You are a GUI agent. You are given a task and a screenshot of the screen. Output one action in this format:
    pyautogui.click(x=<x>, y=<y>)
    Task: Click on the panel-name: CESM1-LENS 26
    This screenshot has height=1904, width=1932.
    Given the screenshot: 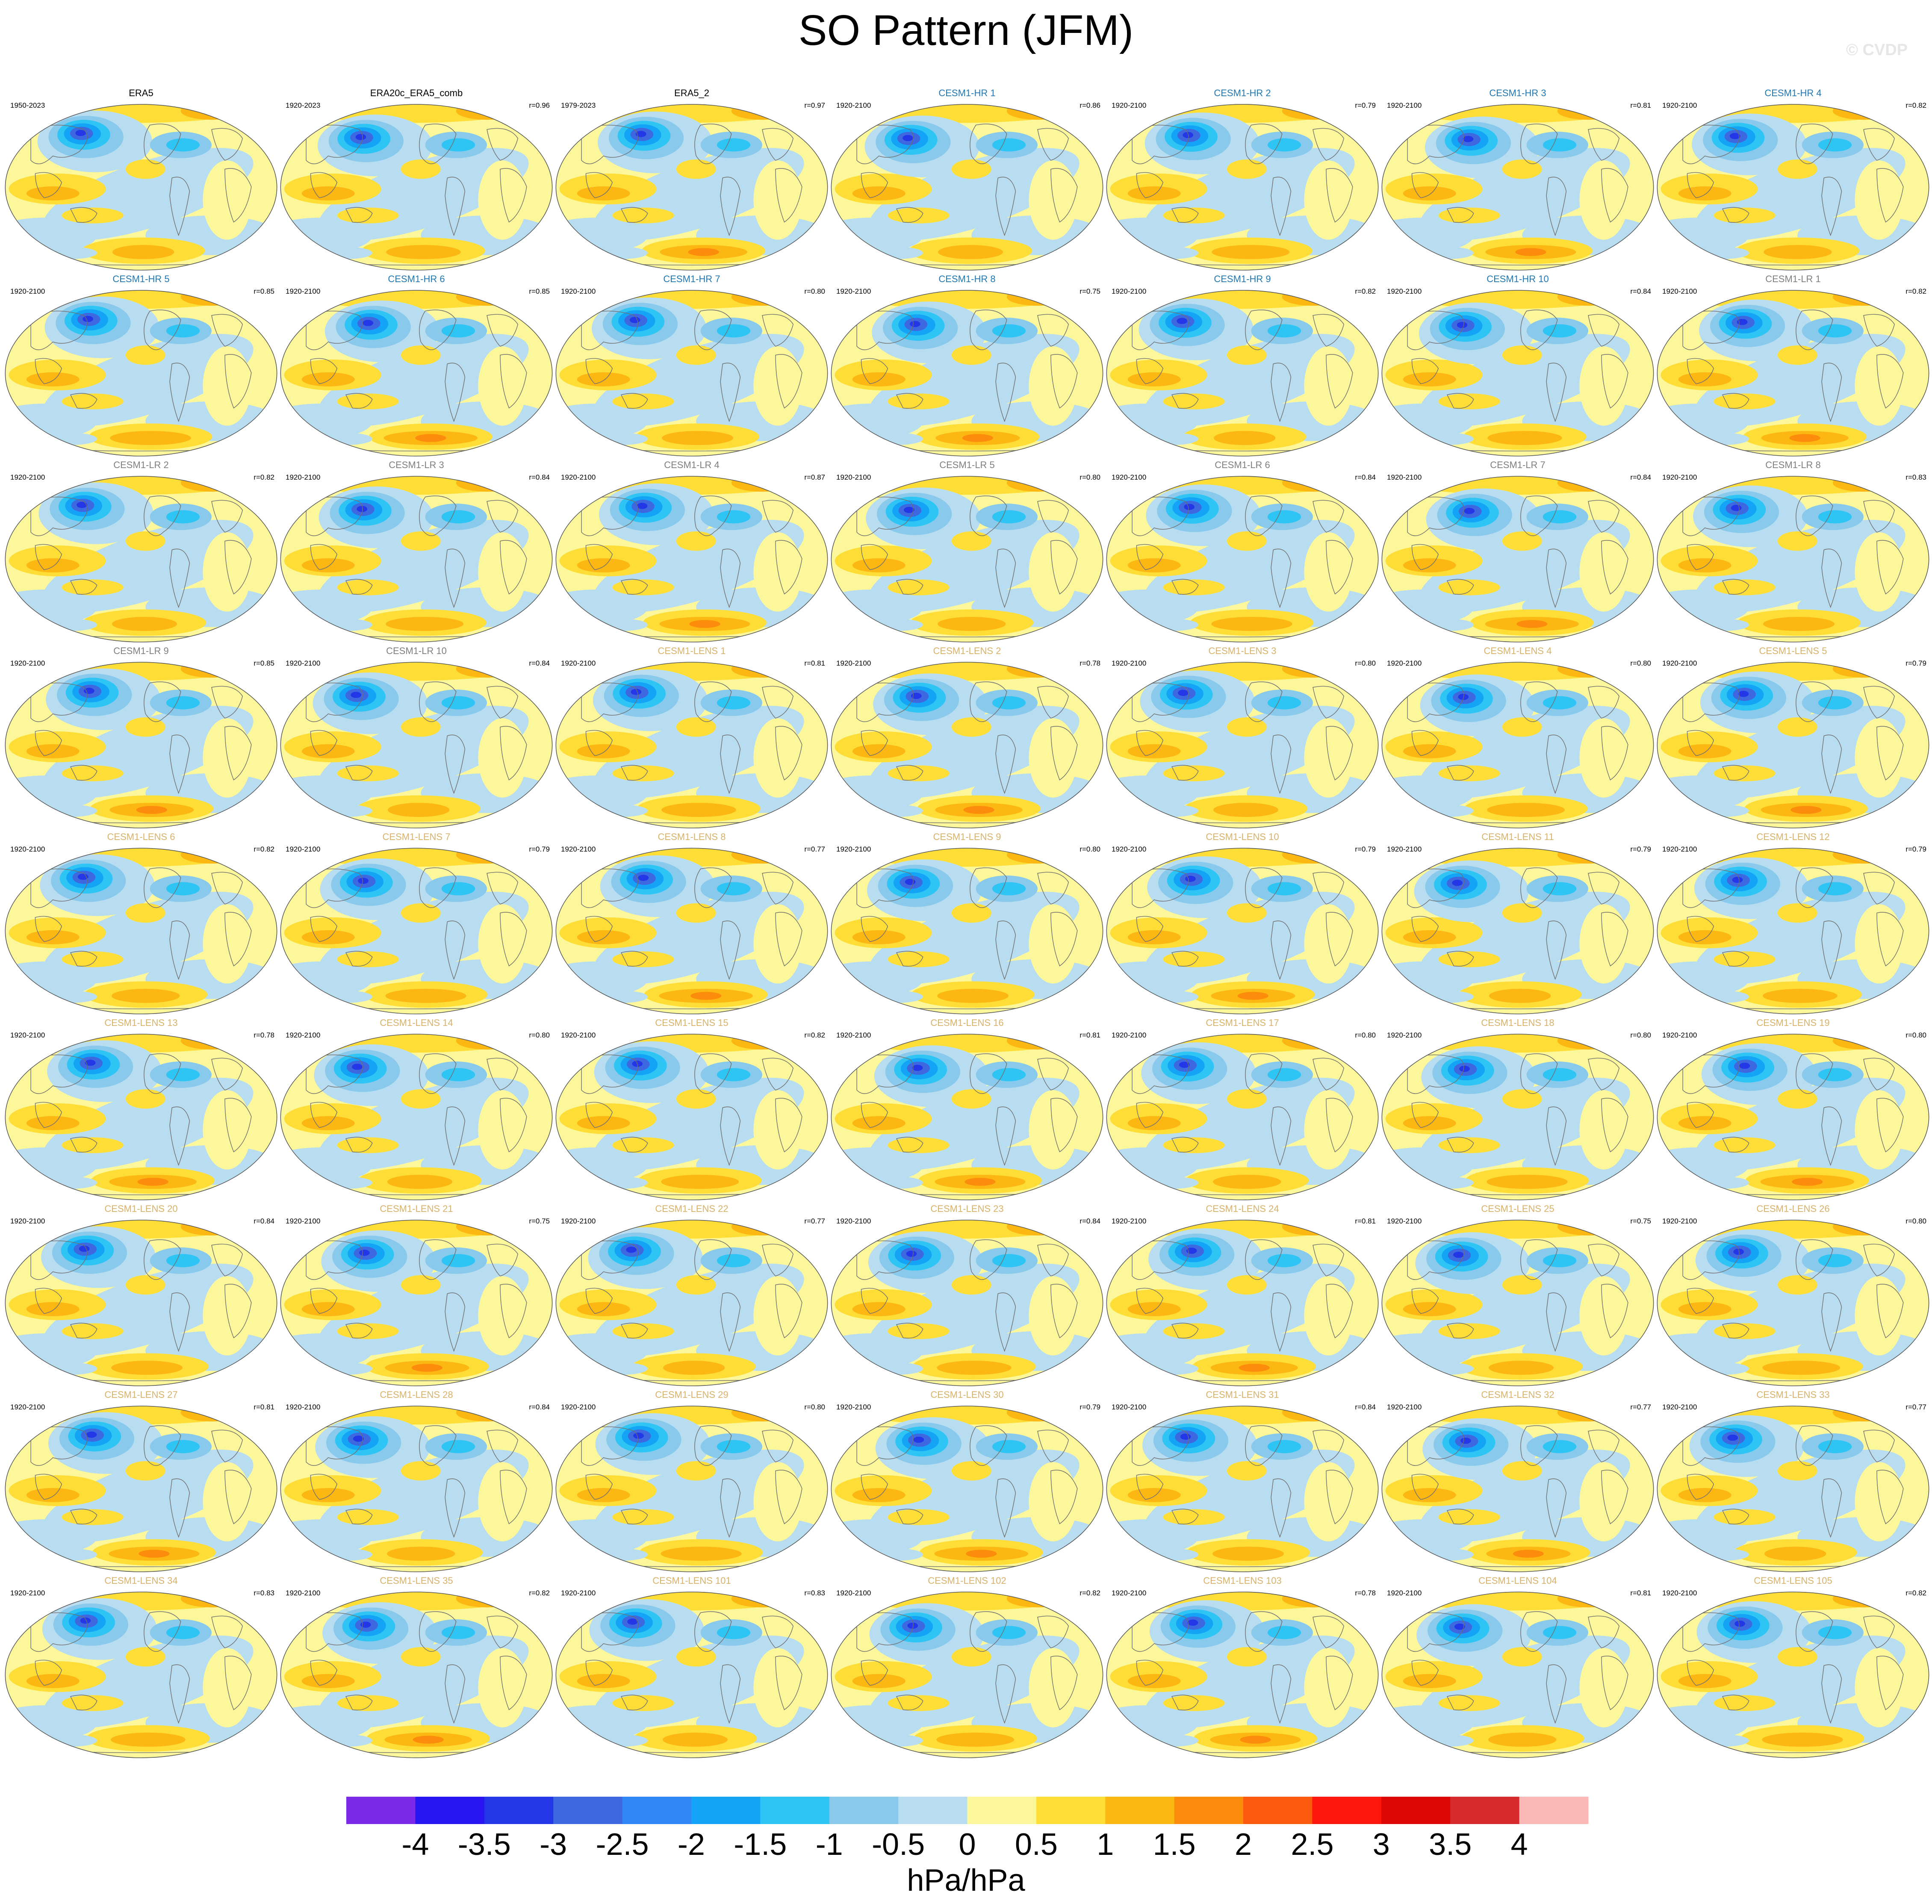 What is the action you would take?
    pyautogui.click(x=1793, y=1208)
    